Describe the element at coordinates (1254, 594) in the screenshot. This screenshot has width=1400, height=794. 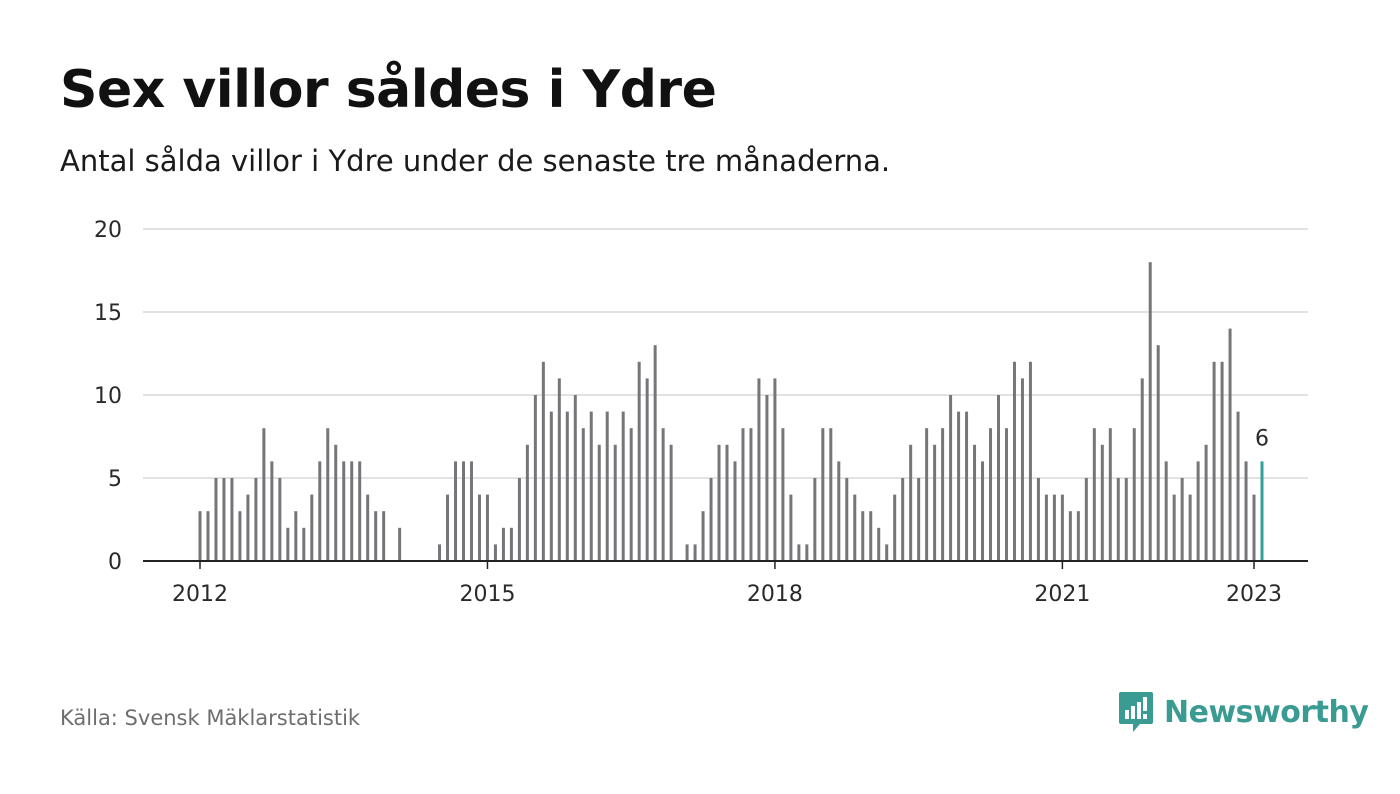
I see `x-tick-label: 2023` at that location.